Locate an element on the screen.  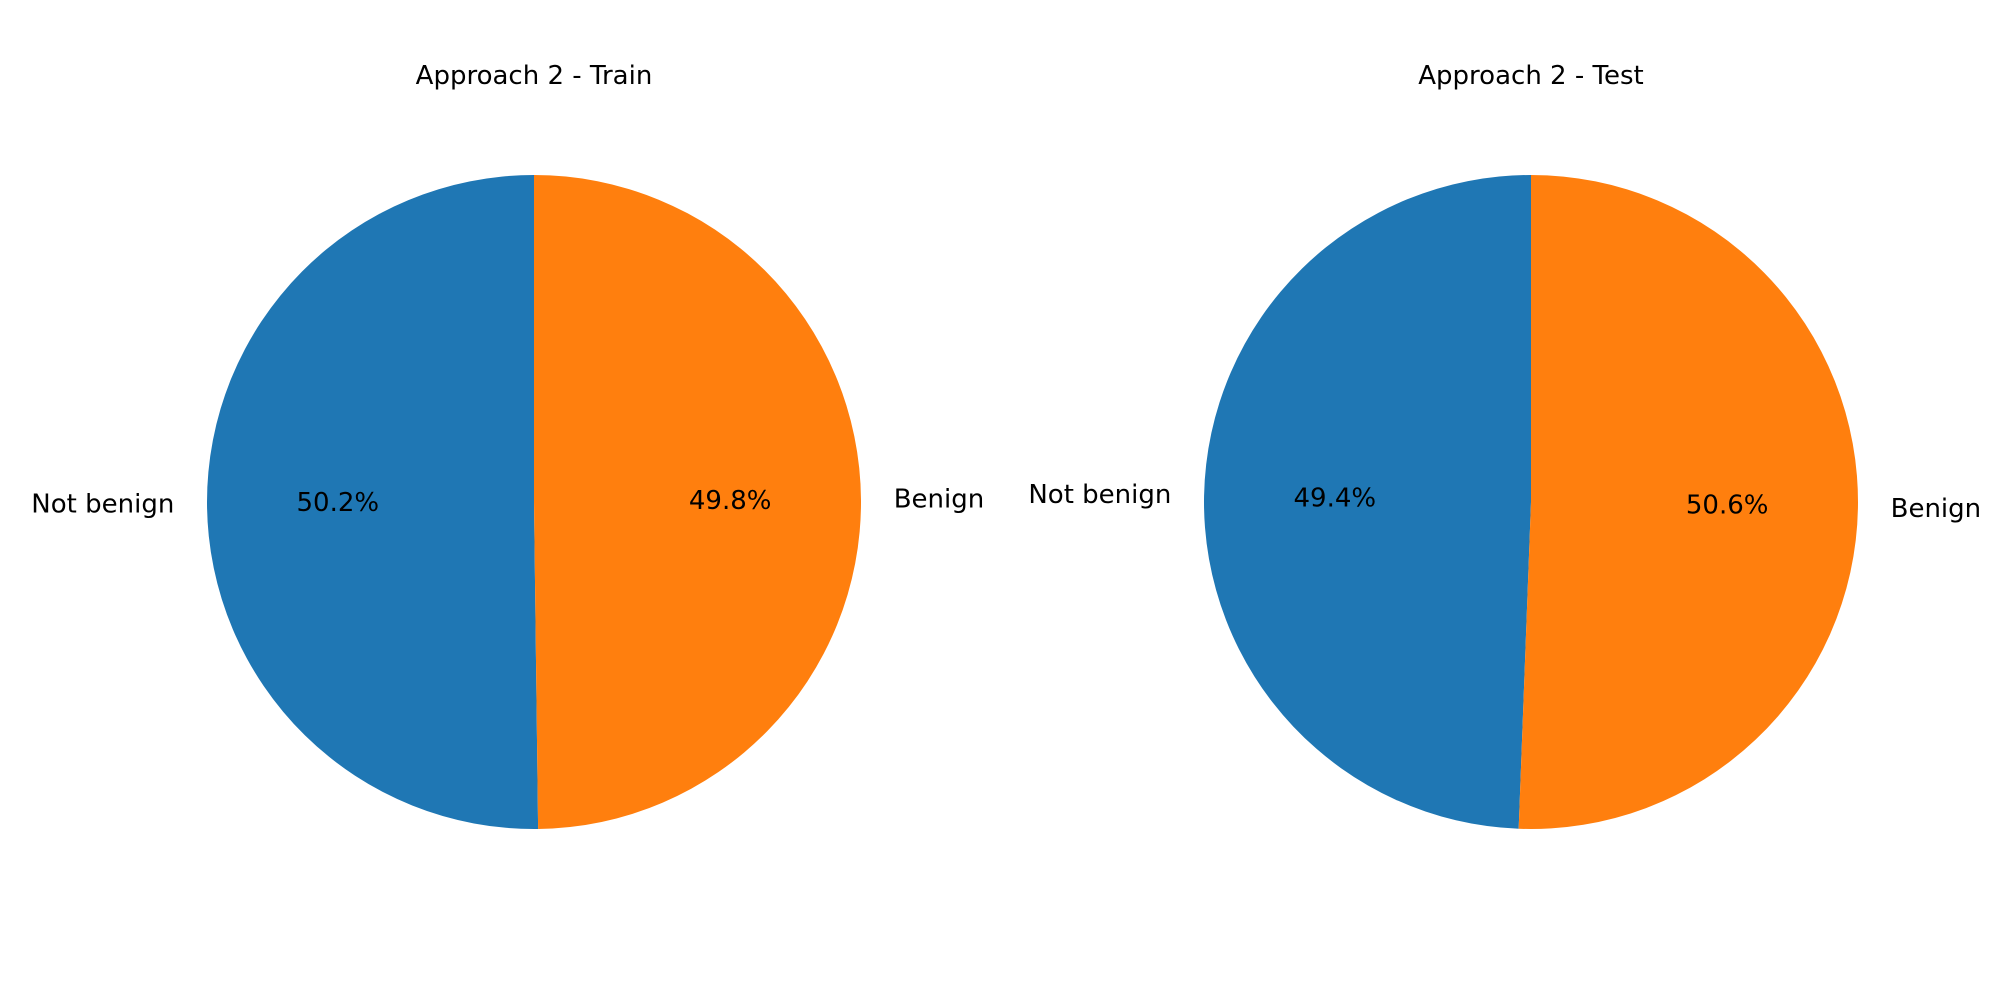
chart-title: Approach 2 - Train is located at coordinates (534, 76).